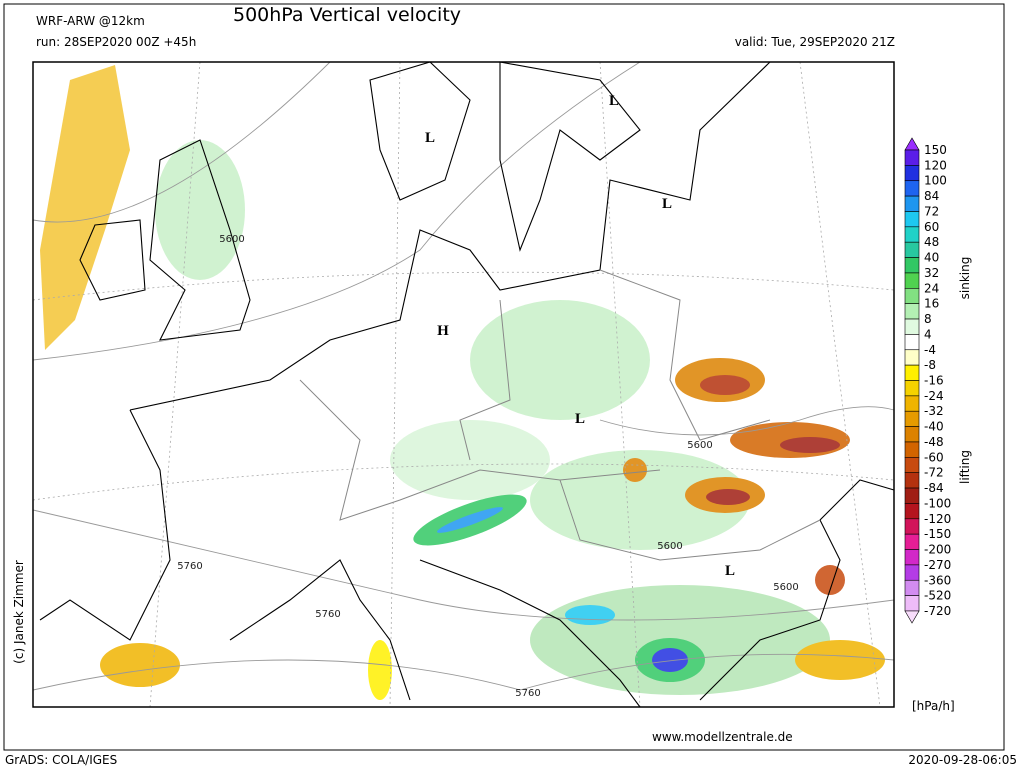  Describe the element at coordinates (347, 15) in the screenshot. I see `map-title: 500hPa Vertical velocity` at that location.